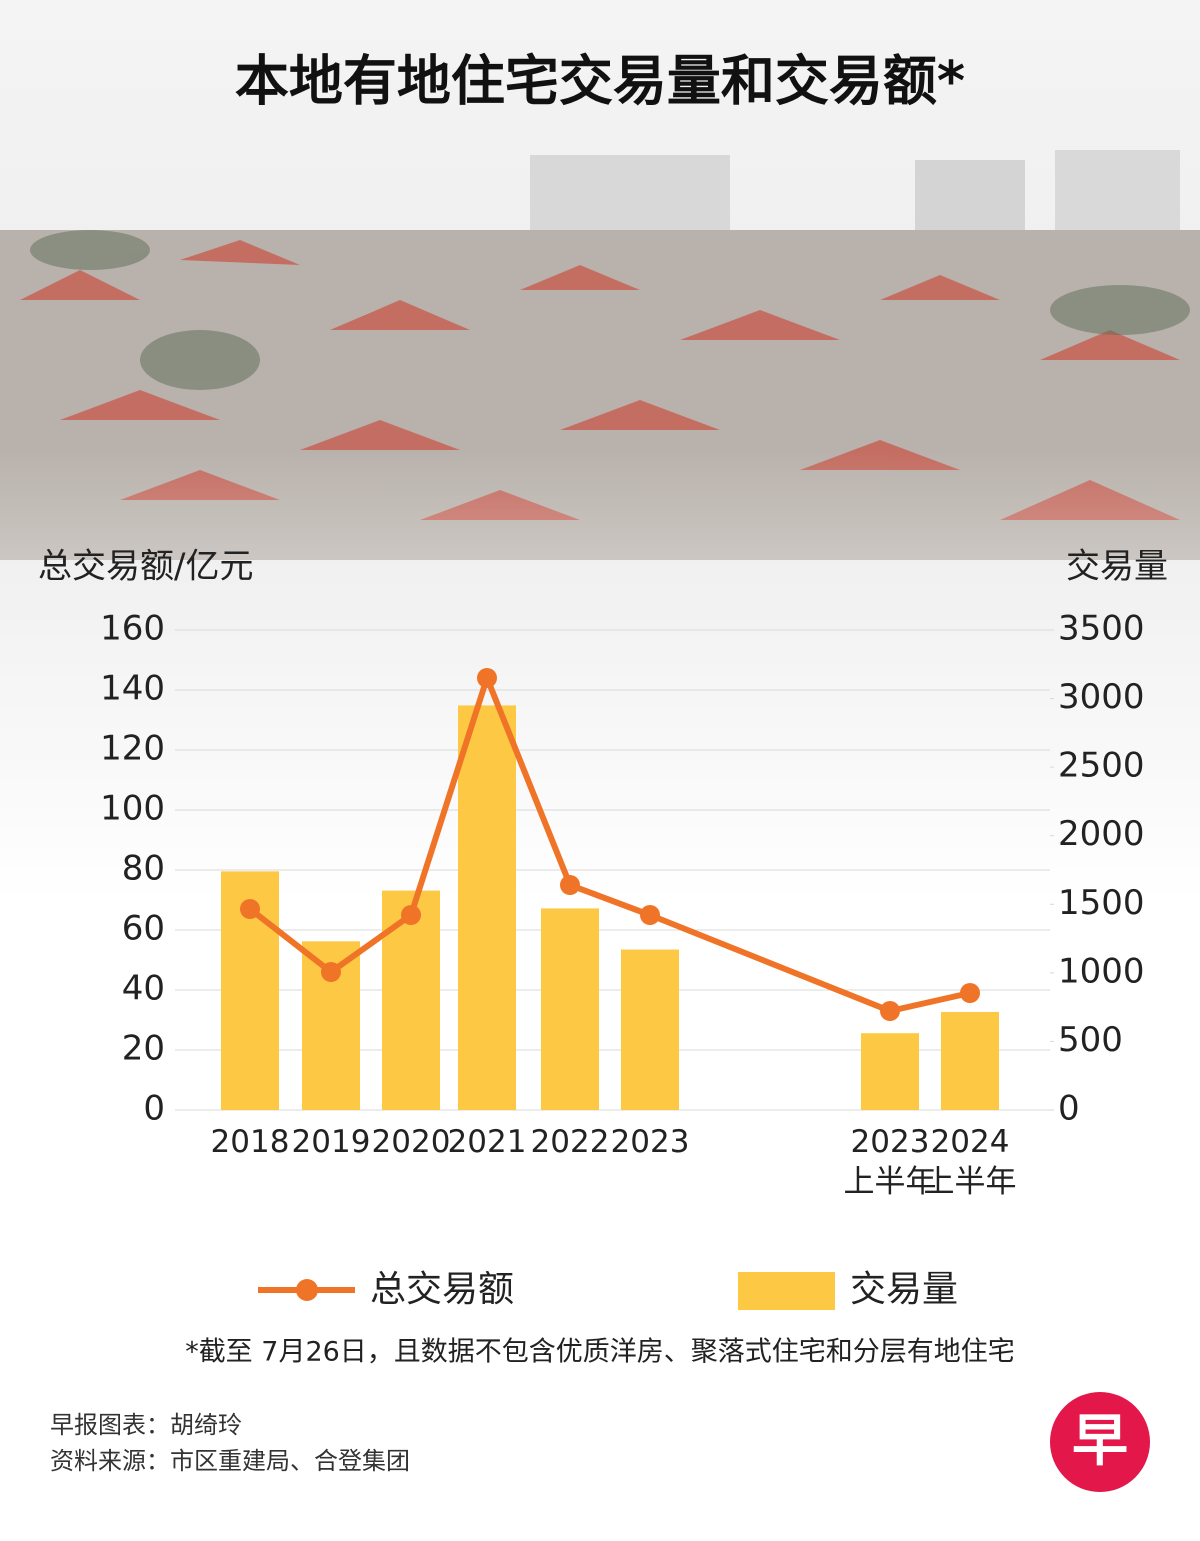 This screenshot has width=1200, height=1541. What do you see at coordinates (132, 689) in the screenshot?
I see `y-tick-label: 140` at bounding box center [132, 689].